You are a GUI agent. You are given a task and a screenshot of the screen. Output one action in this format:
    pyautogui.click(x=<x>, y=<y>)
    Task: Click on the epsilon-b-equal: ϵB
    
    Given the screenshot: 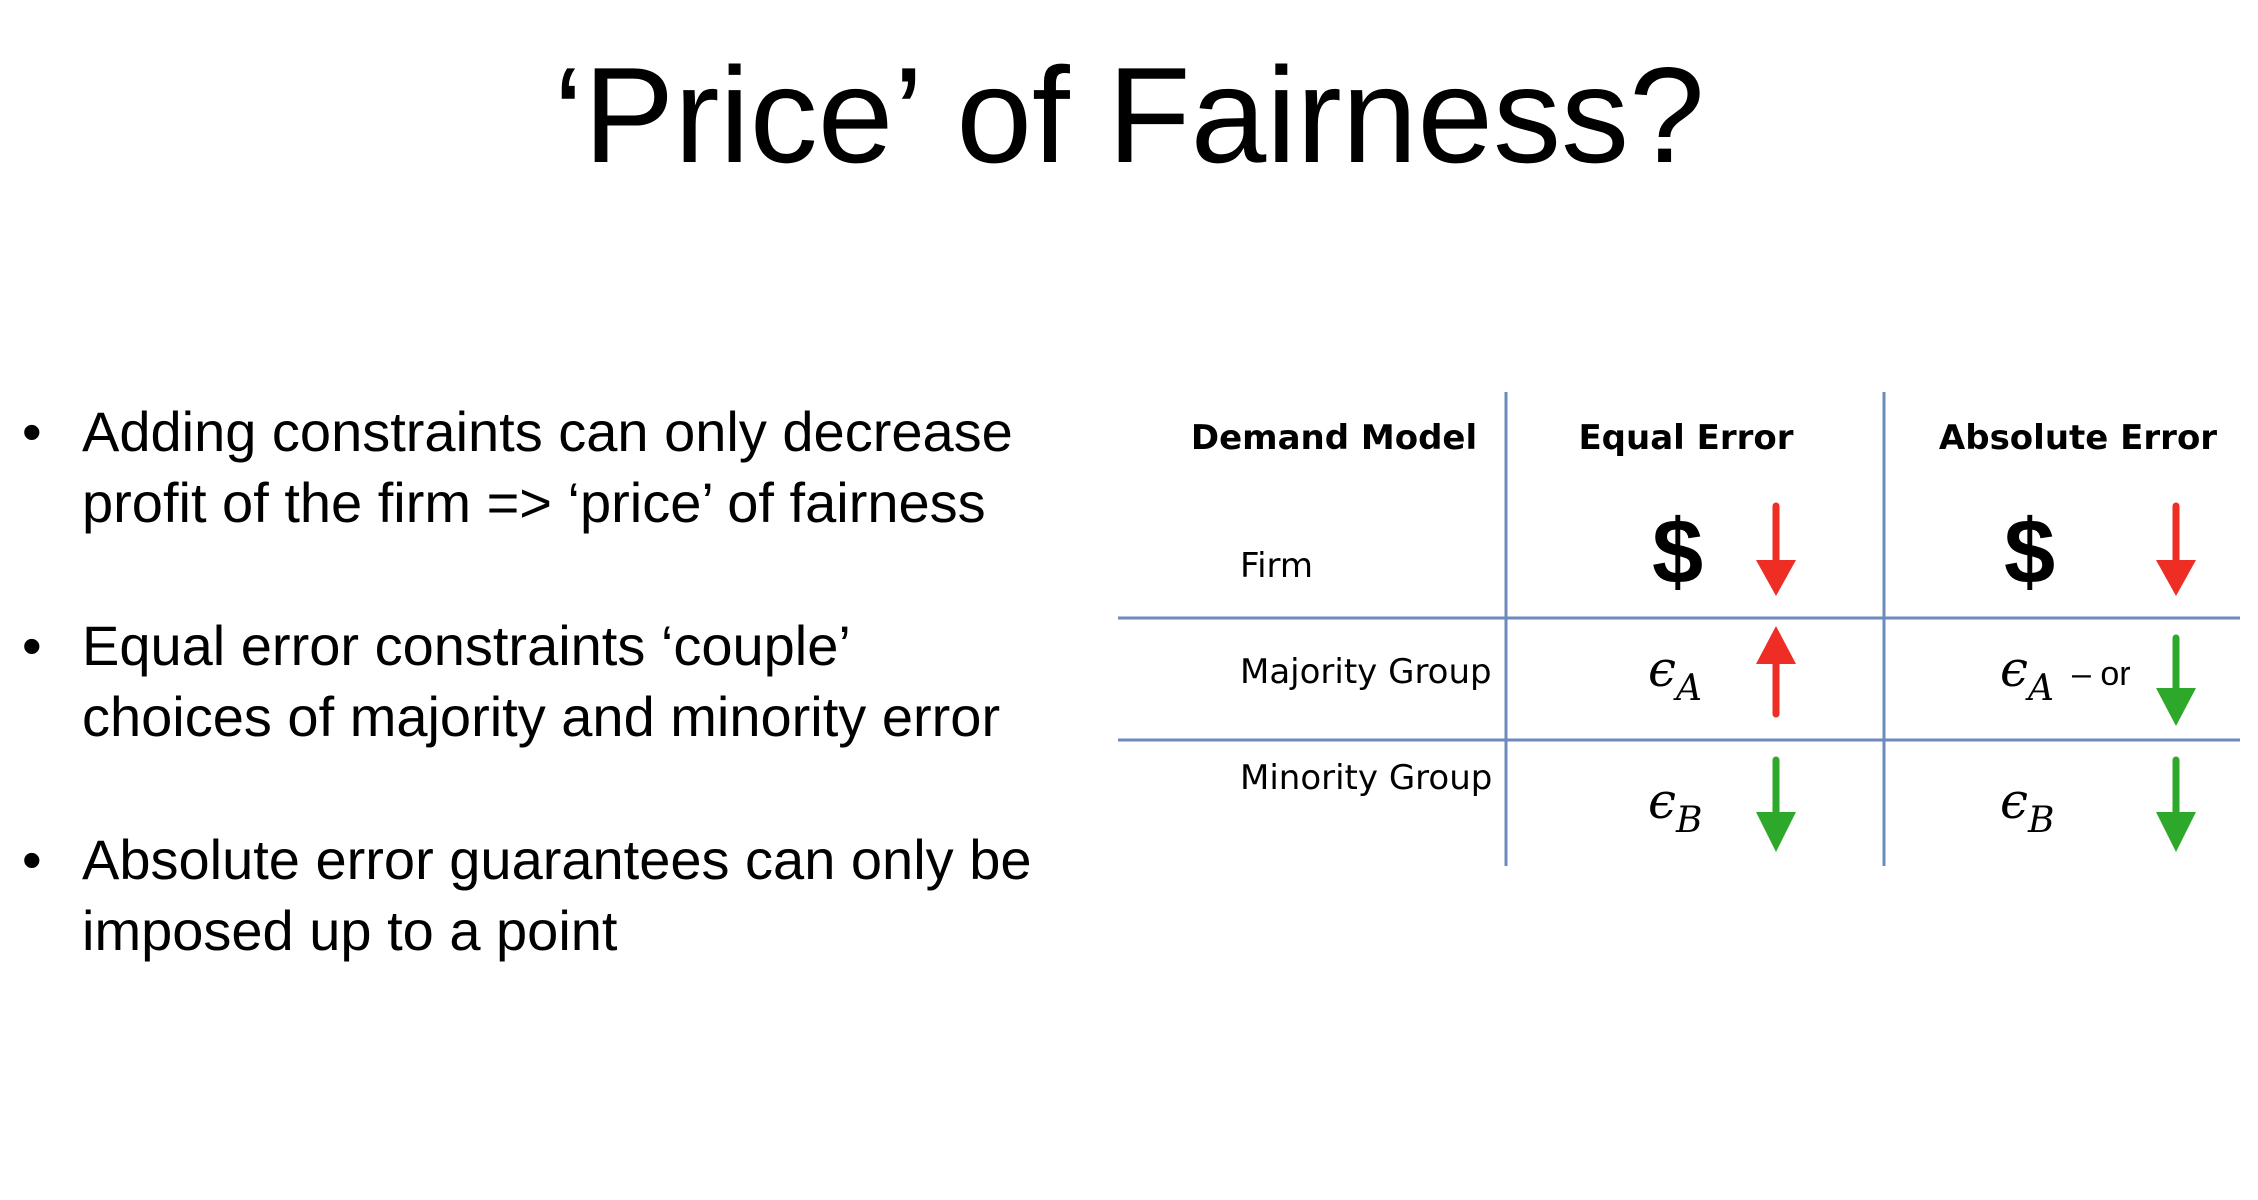 What is the action you would take?
    pyautogui.click(x=1675, y=806)
    